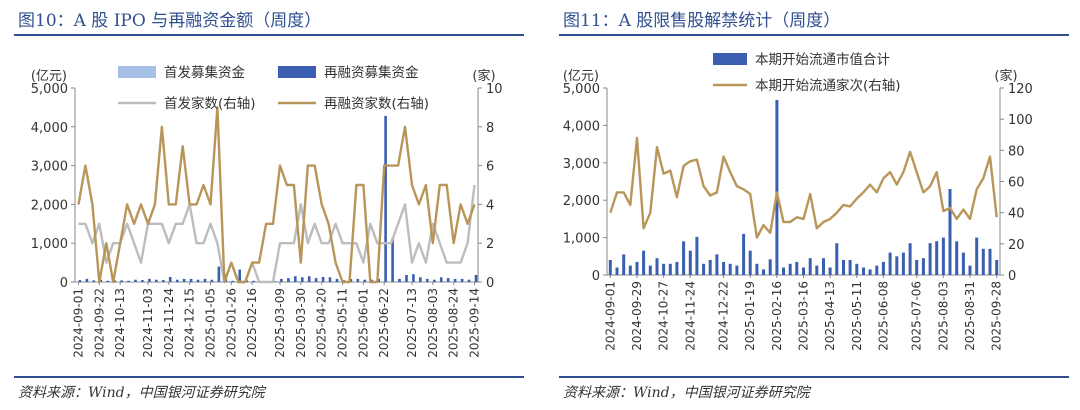 The width and height of the screenshot is (1080, 410). I want to click on x-tick-label: 2024-11-24, so click(169, 323).